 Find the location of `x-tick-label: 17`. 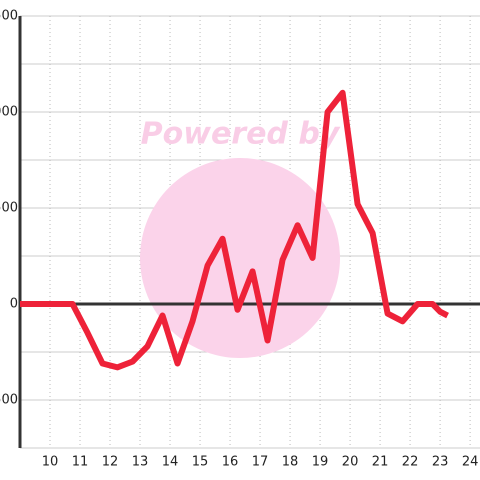

x-tick-label: 17 is located at coordinates (260, 462).